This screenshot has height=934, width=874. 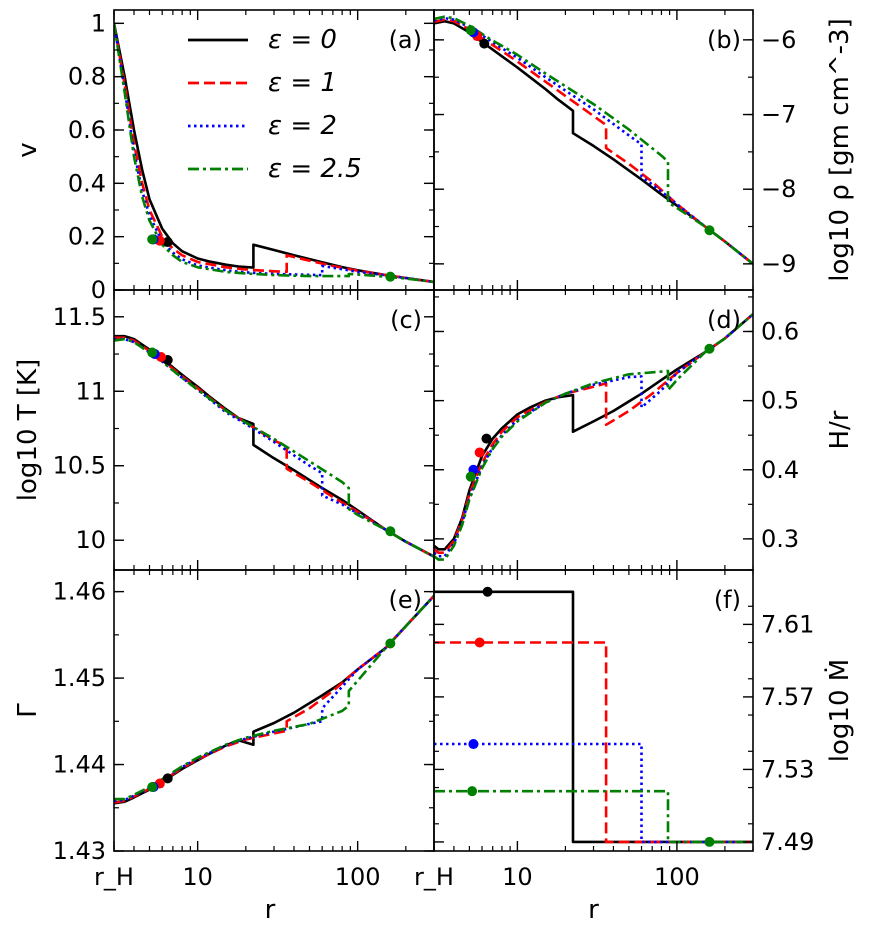 What do you see at coordinates (87, 237) in the screenshot?
I see `y-tick-label: 0.2` at bounding box center [87, 237].